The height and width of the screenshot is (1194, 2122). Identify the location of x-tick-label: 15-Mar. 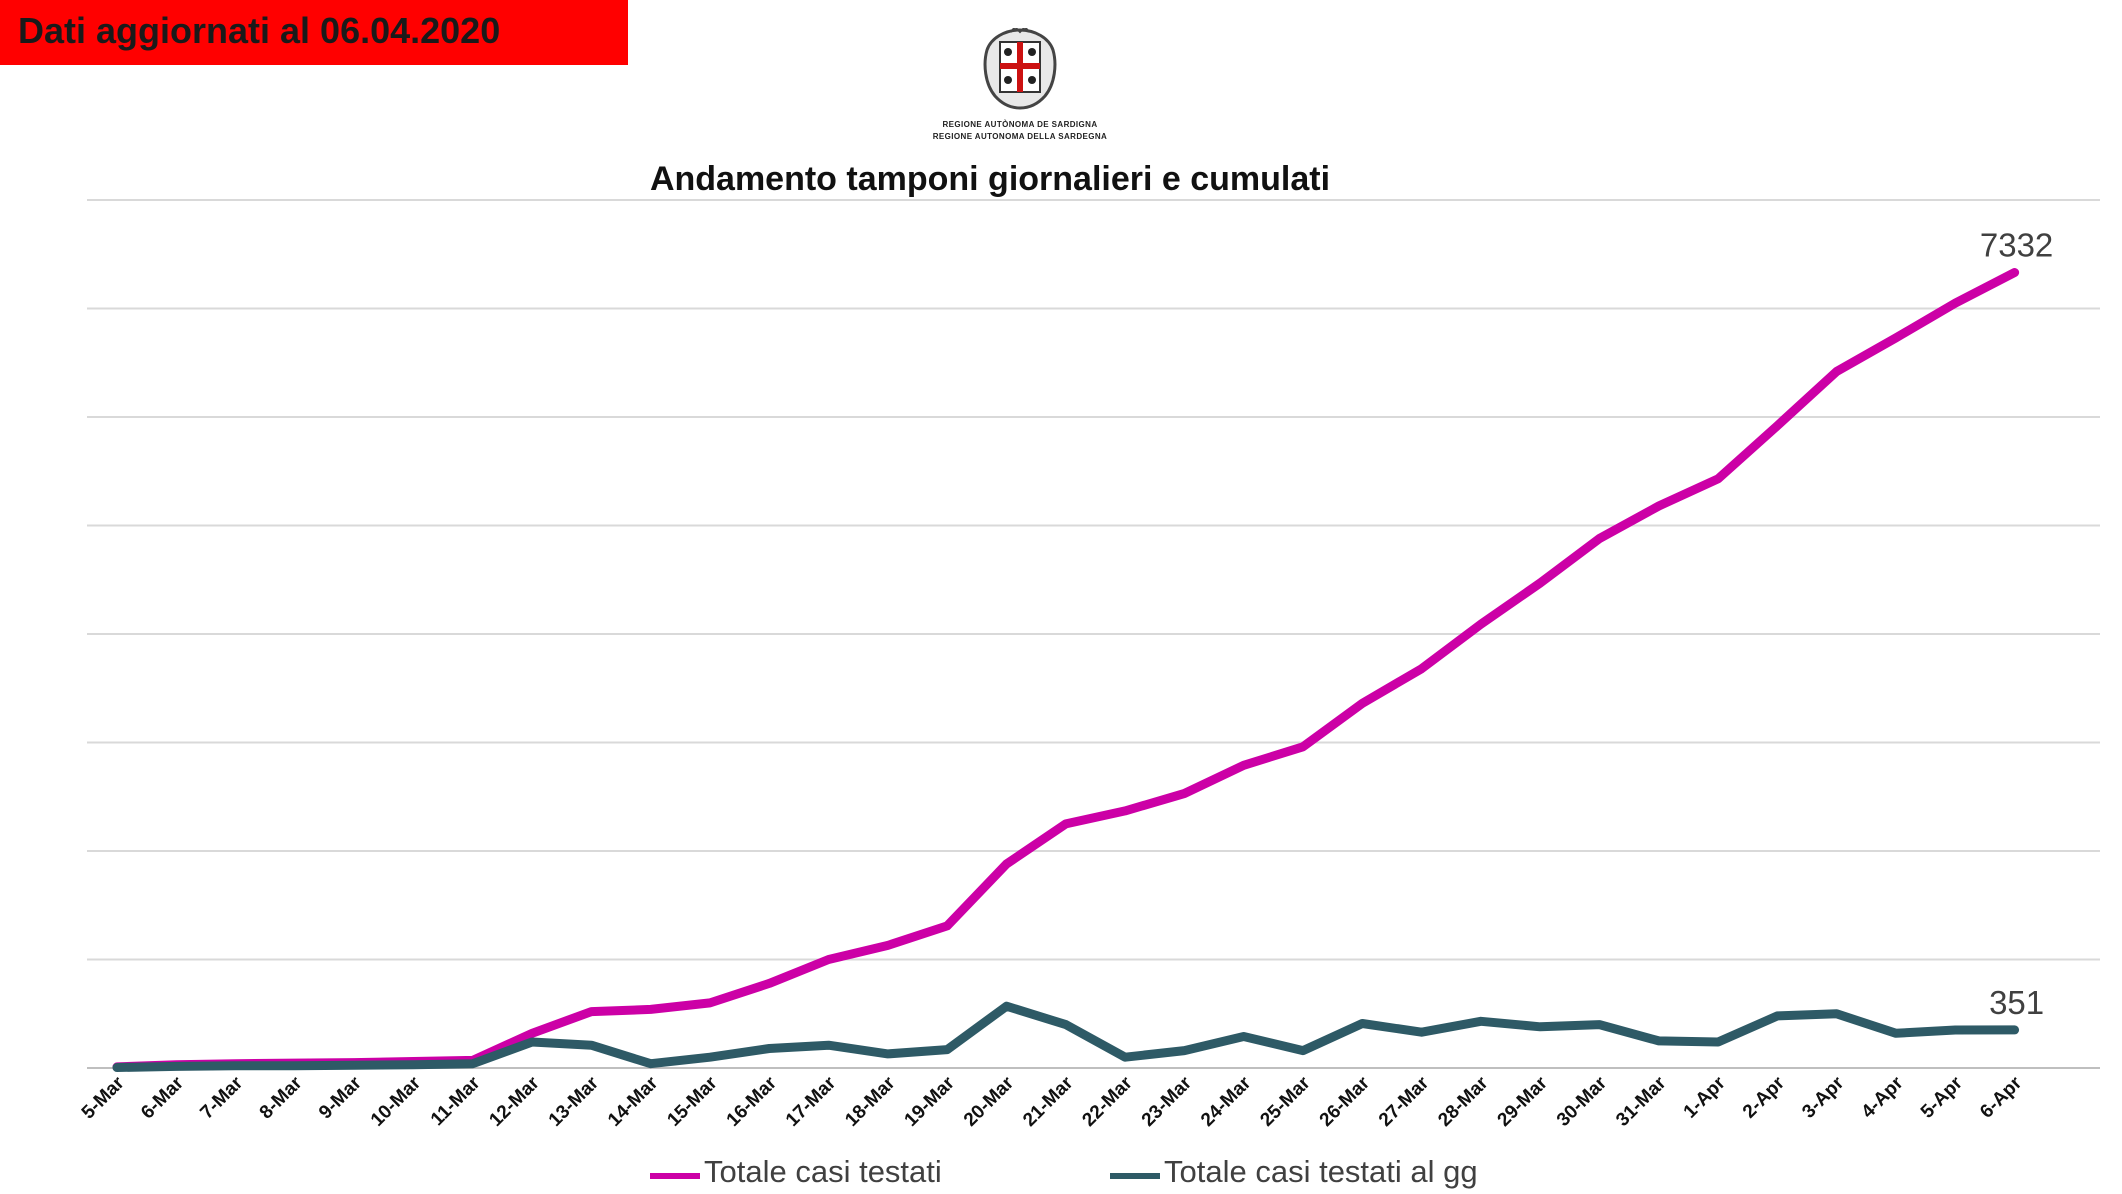
(692, 1101).